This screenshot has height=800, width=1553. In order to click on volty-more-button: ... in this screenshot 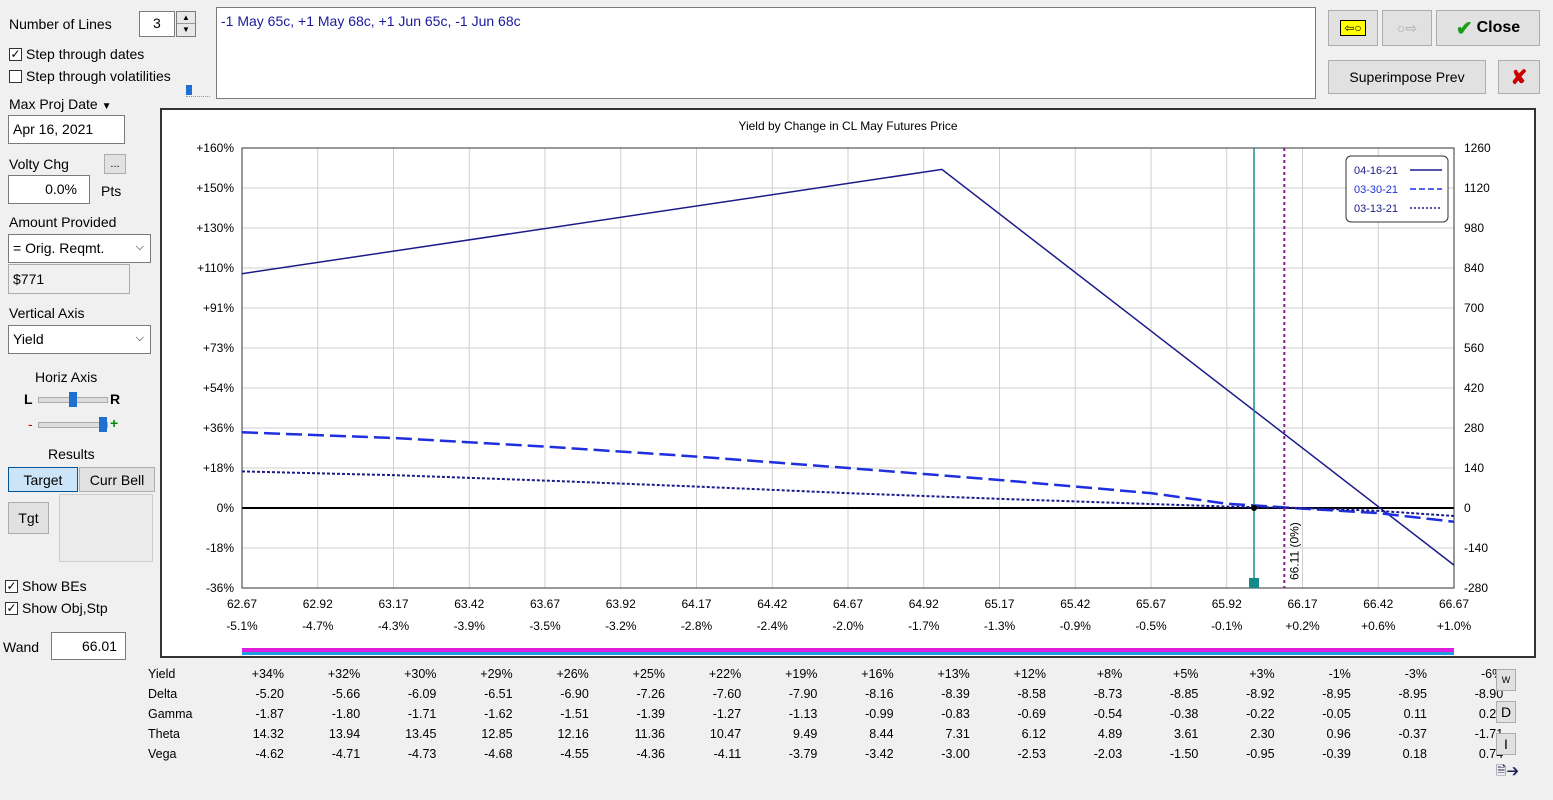, I will do `click(115, 164)`.